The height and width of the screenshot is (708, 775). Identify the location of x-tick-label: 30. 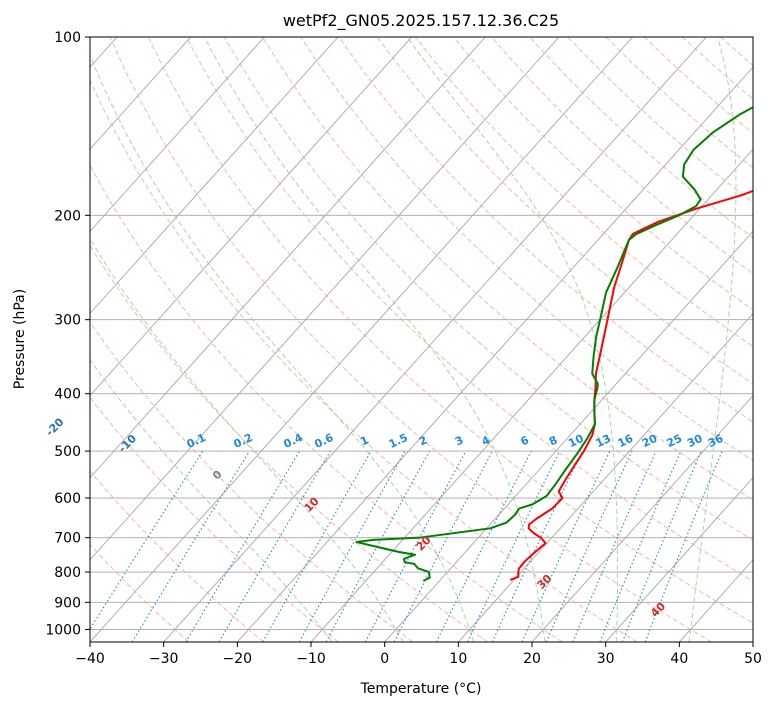
(606, 659).